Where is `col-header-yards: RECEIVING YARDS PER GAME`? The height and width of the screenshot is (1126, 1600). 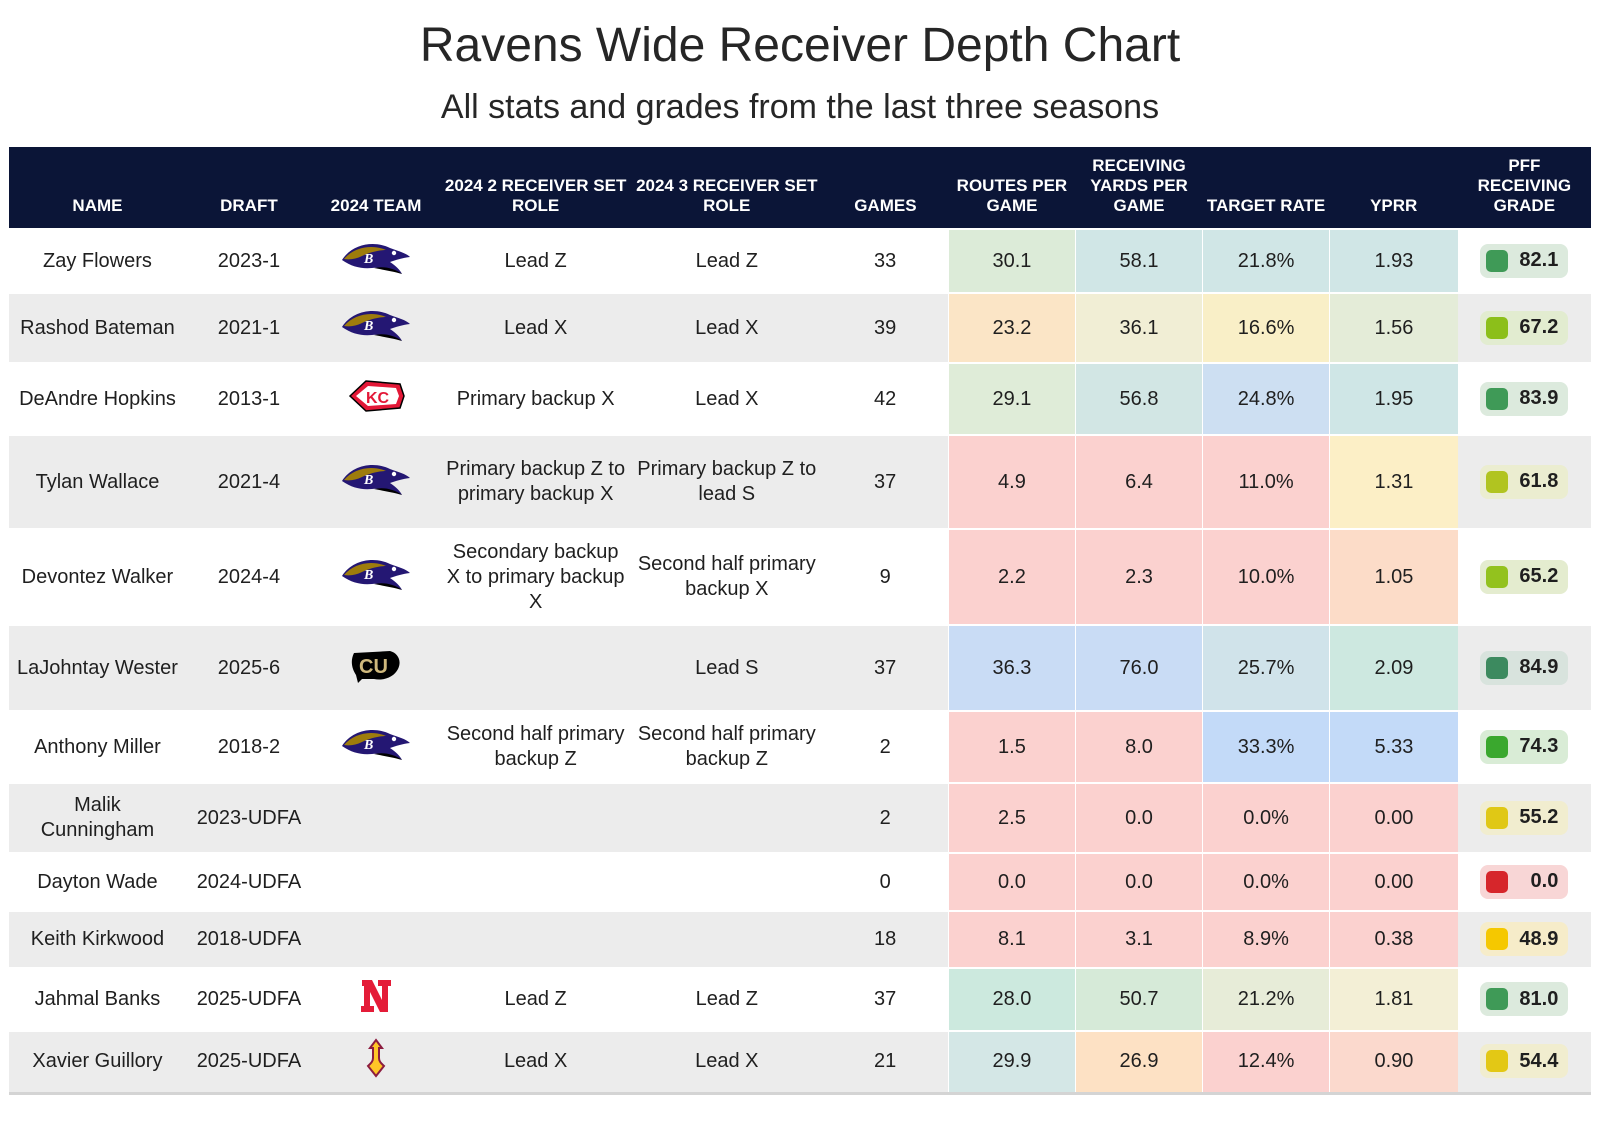 col-header-yards: RECEIVING YARDS PER GAME is located at coordinates (1139, 188).